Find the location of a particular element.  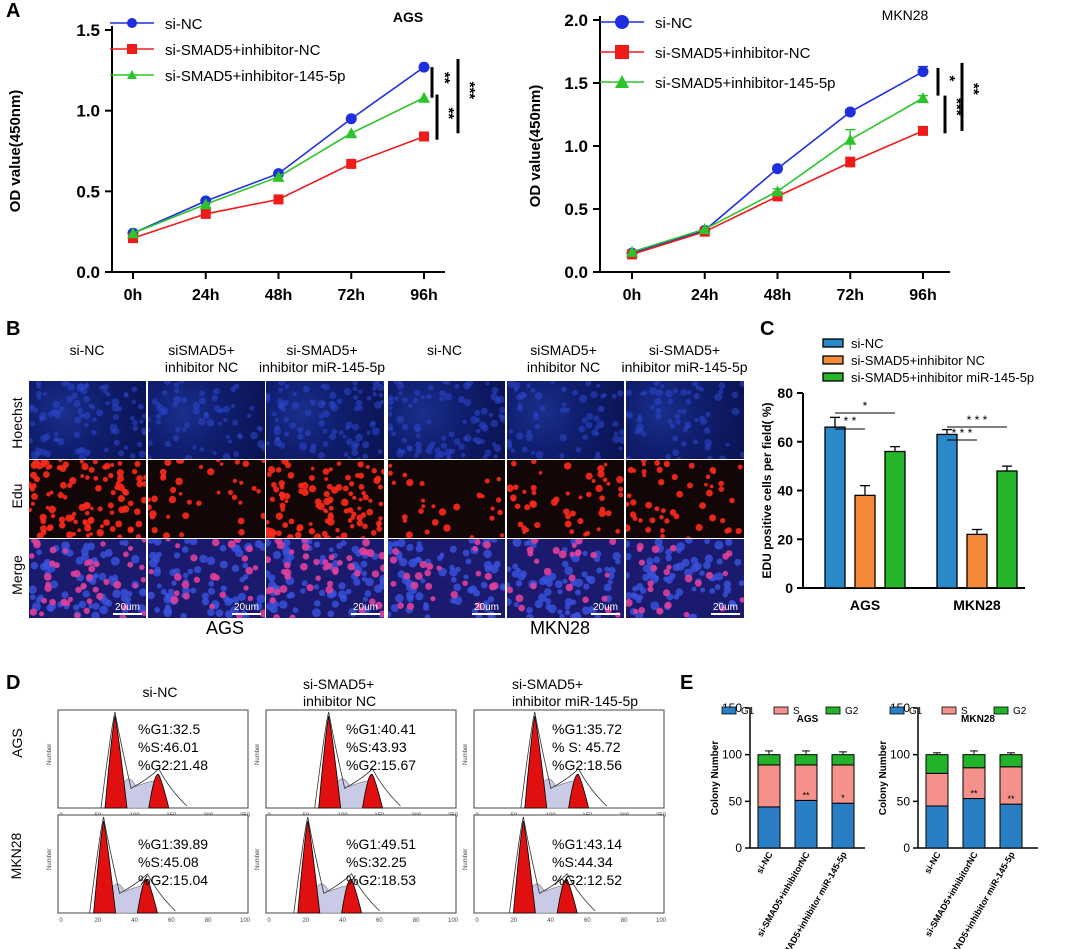

micrograph-tile is located at coordinates (87, 499).